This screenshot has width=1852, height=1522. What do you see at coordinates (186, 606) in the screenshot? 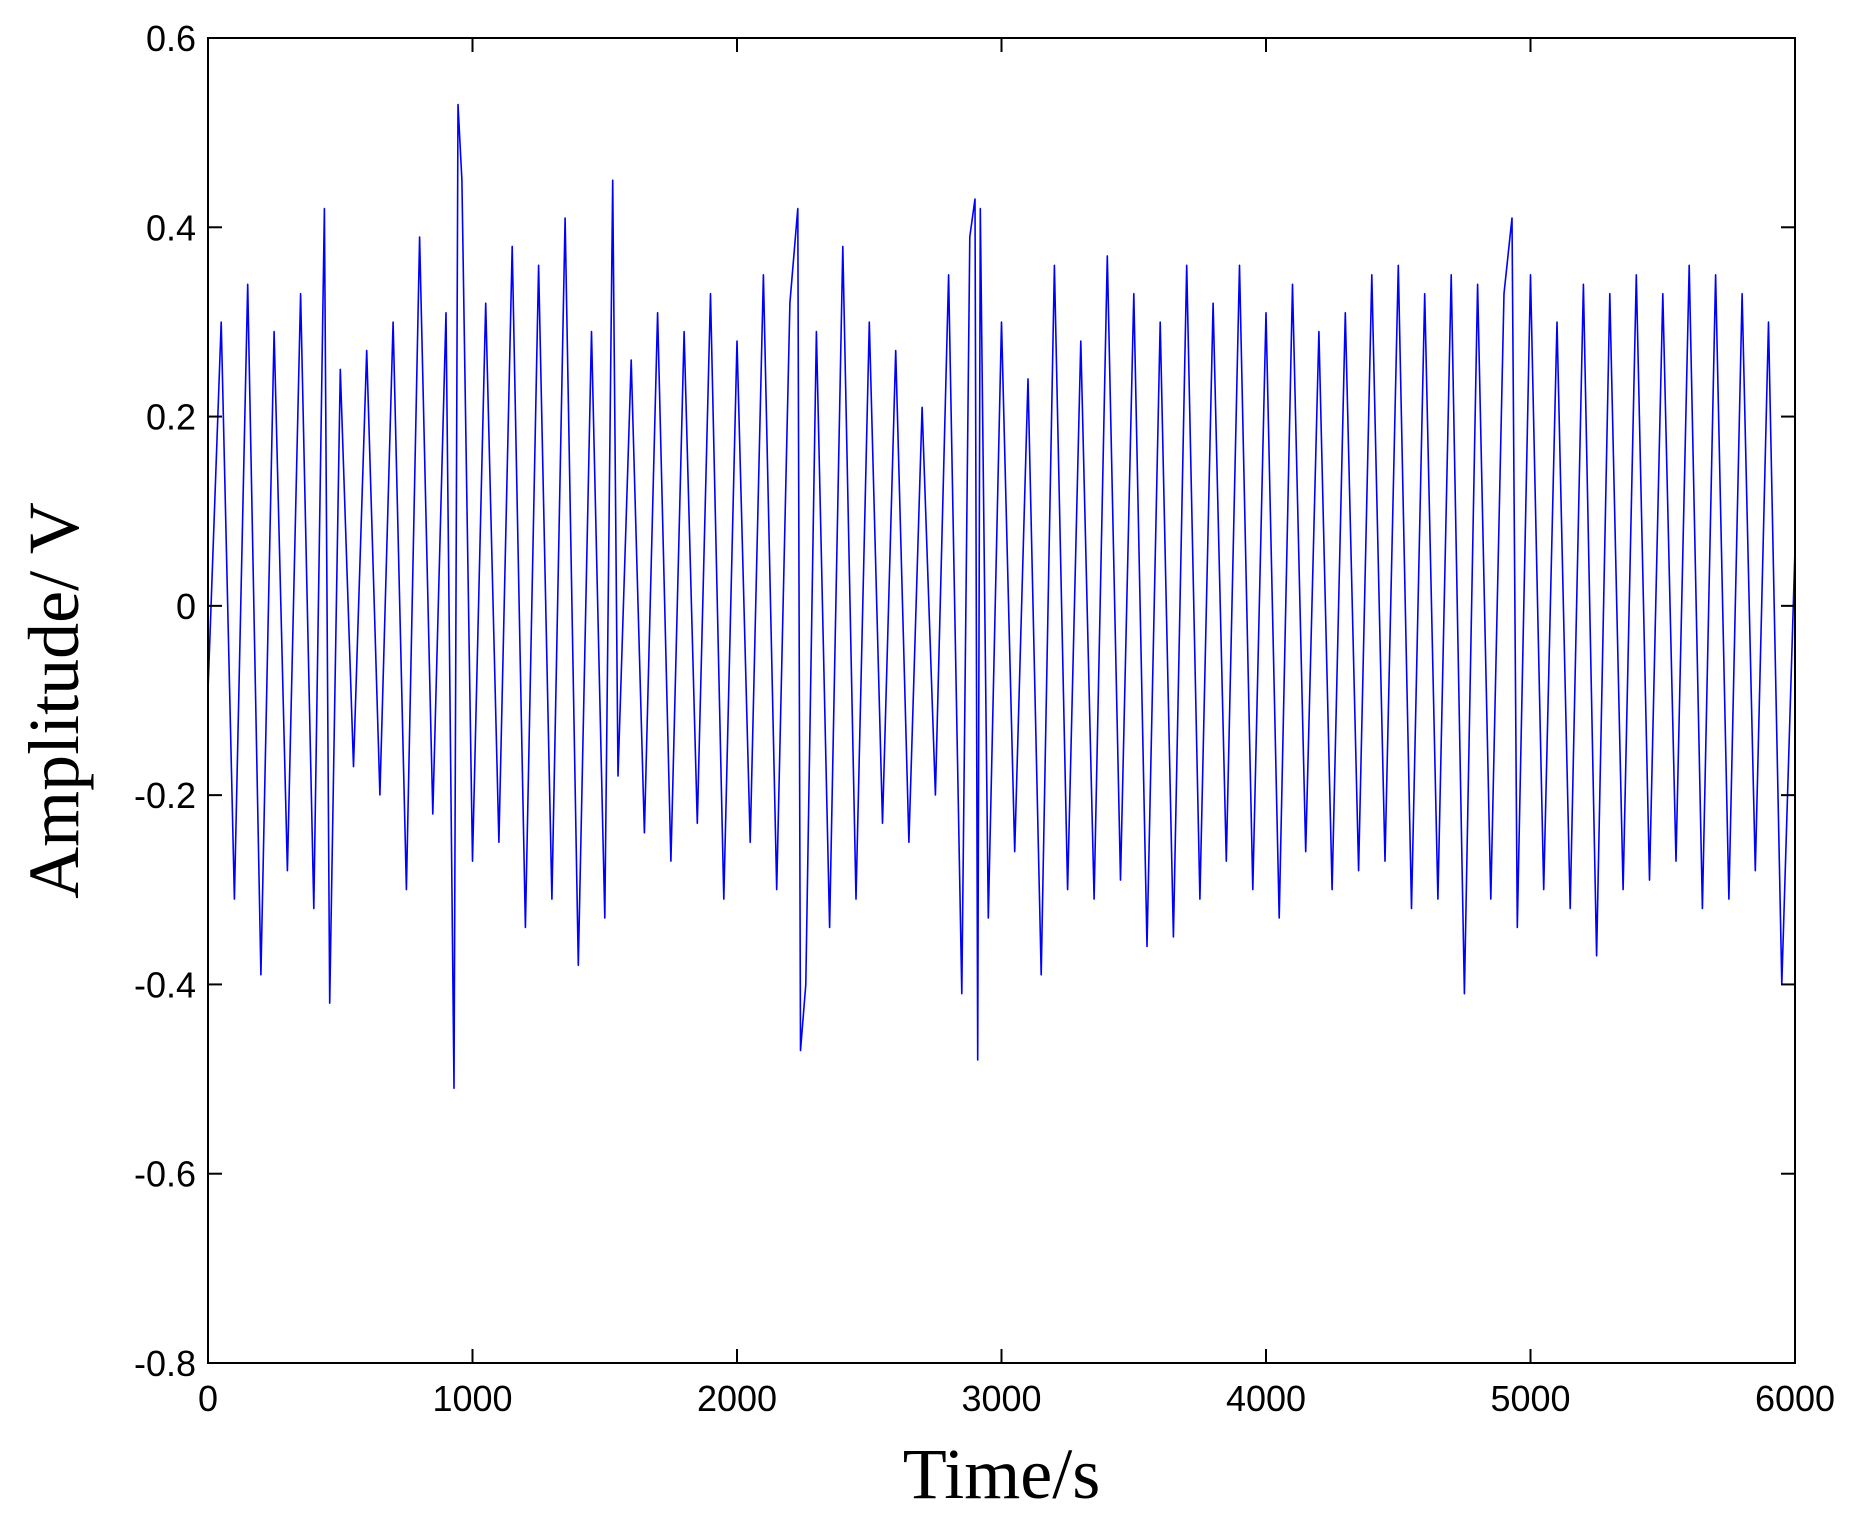
I see `y-tick-label: 0` at bounding box center [186, 606].